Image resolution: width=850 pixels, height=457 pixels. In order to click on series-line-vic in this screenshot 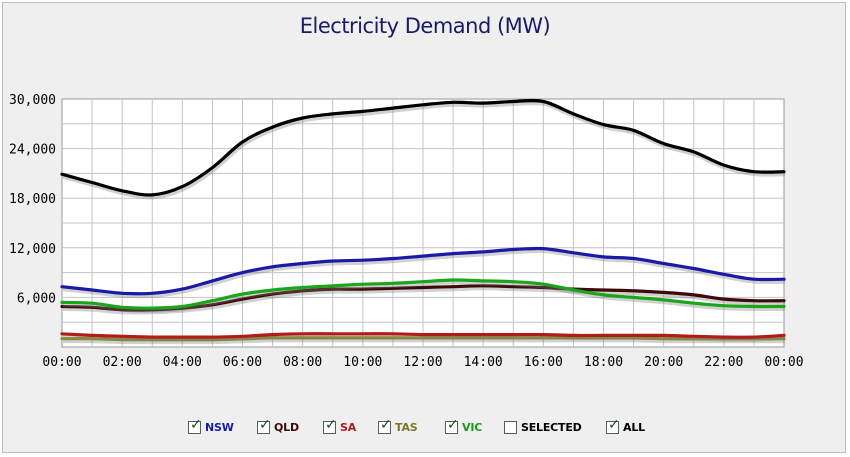, I will do `click(423, 294)`.